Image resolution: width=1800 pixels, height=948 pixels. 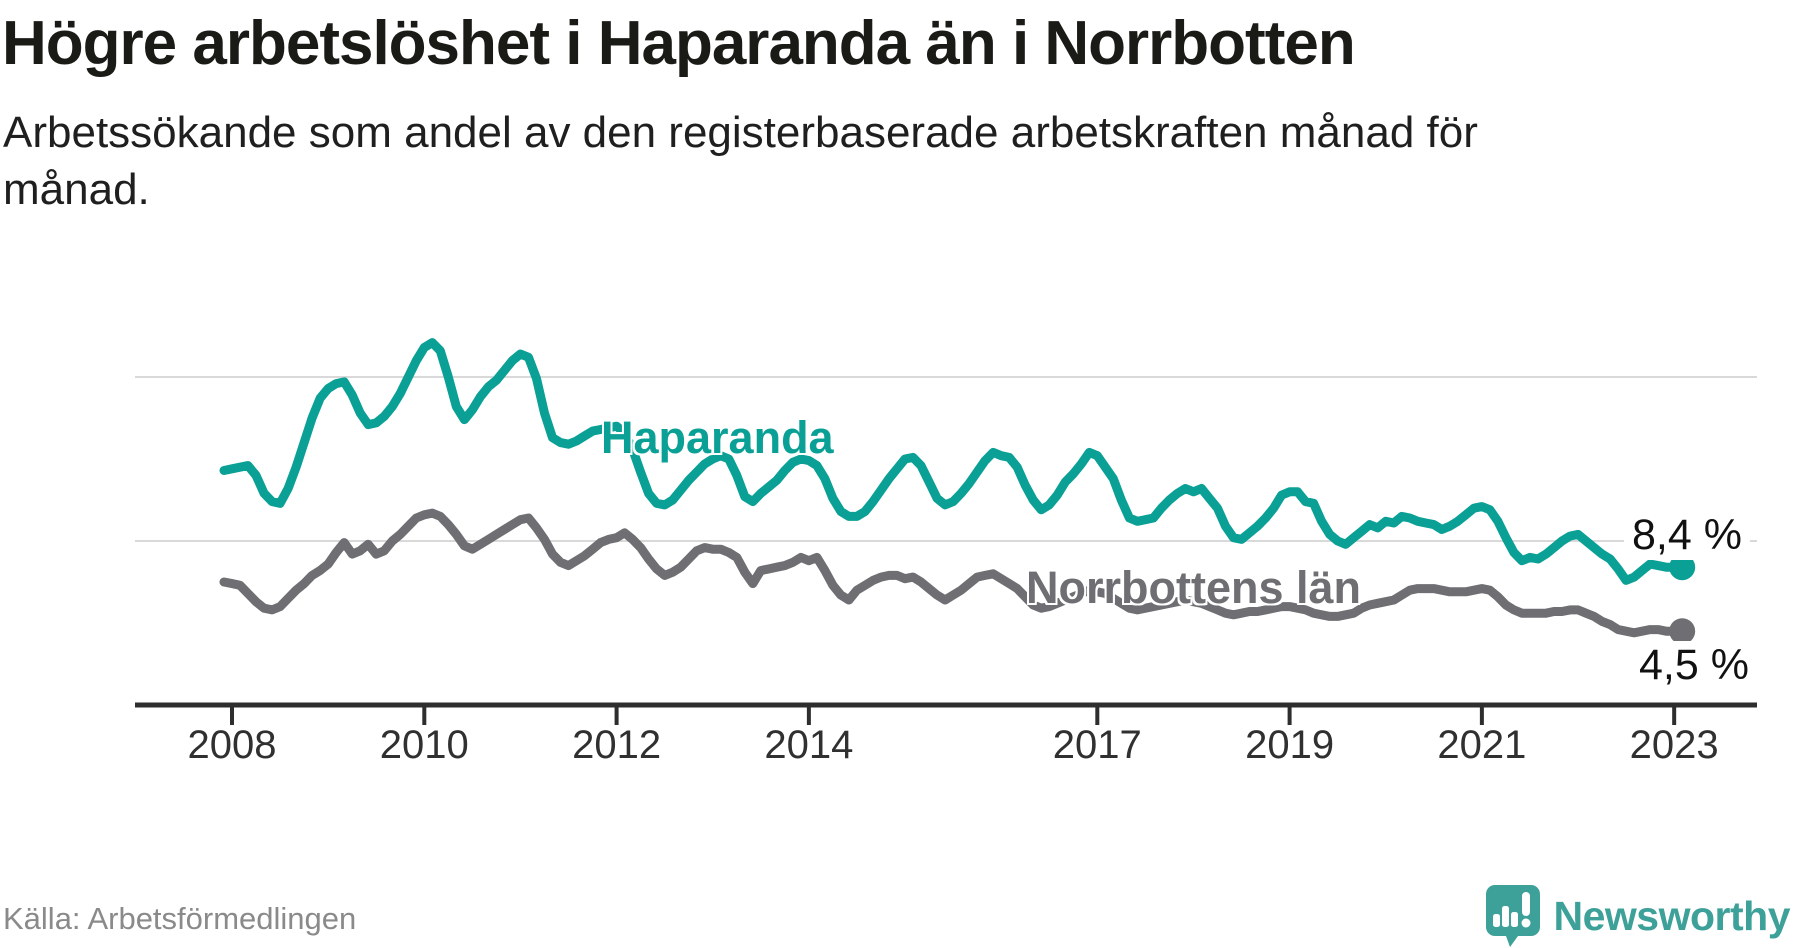 What do you see at coordinates (1194, 587) in the screenshot?
I see `series-label-norrbotten: Norrbottens län` at bounding box center [1194, 587].